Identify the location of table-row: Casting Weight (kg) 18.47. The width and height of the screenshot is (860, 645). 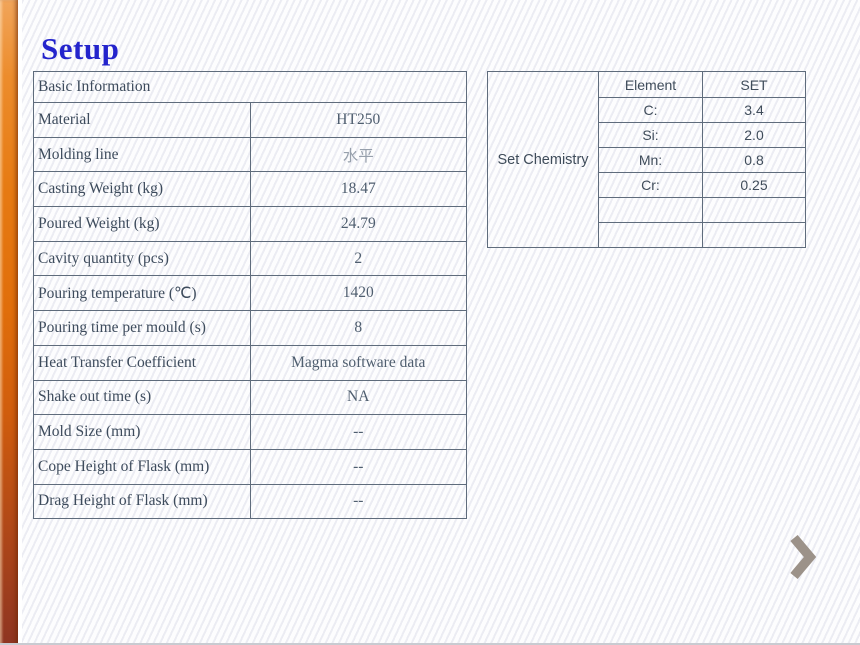
(250, 189).